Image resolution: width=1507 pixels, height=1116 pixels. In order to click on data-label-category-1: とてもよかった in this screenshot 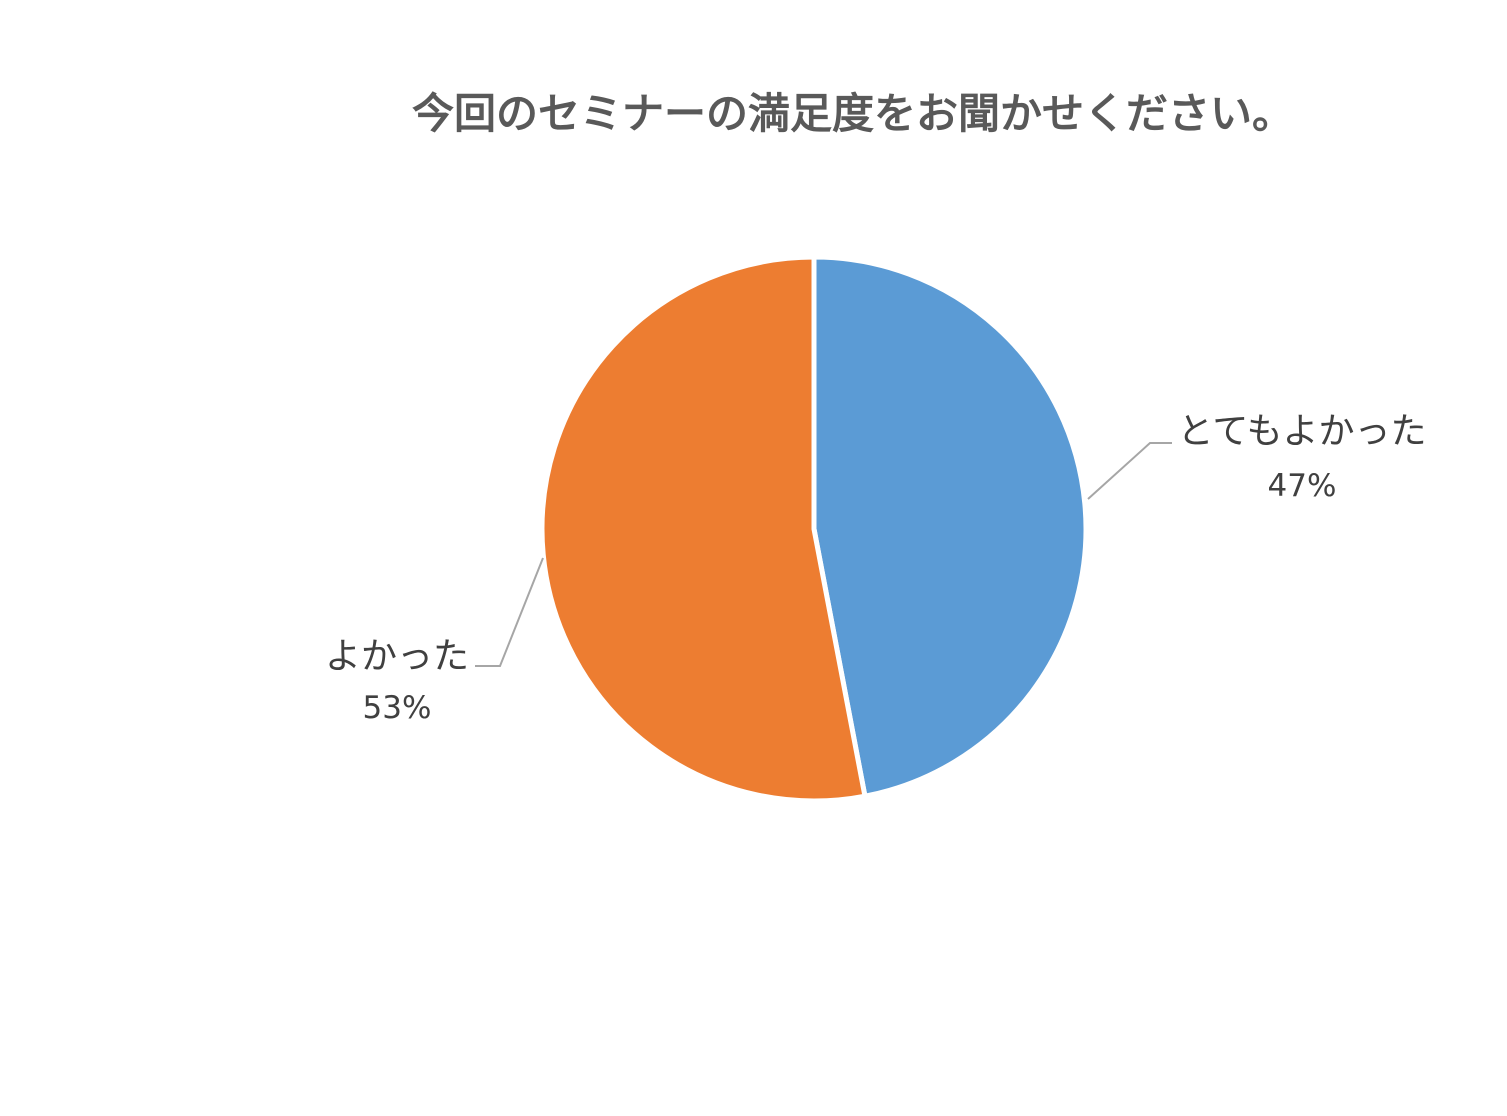, I will do `click(1301, 431)`.